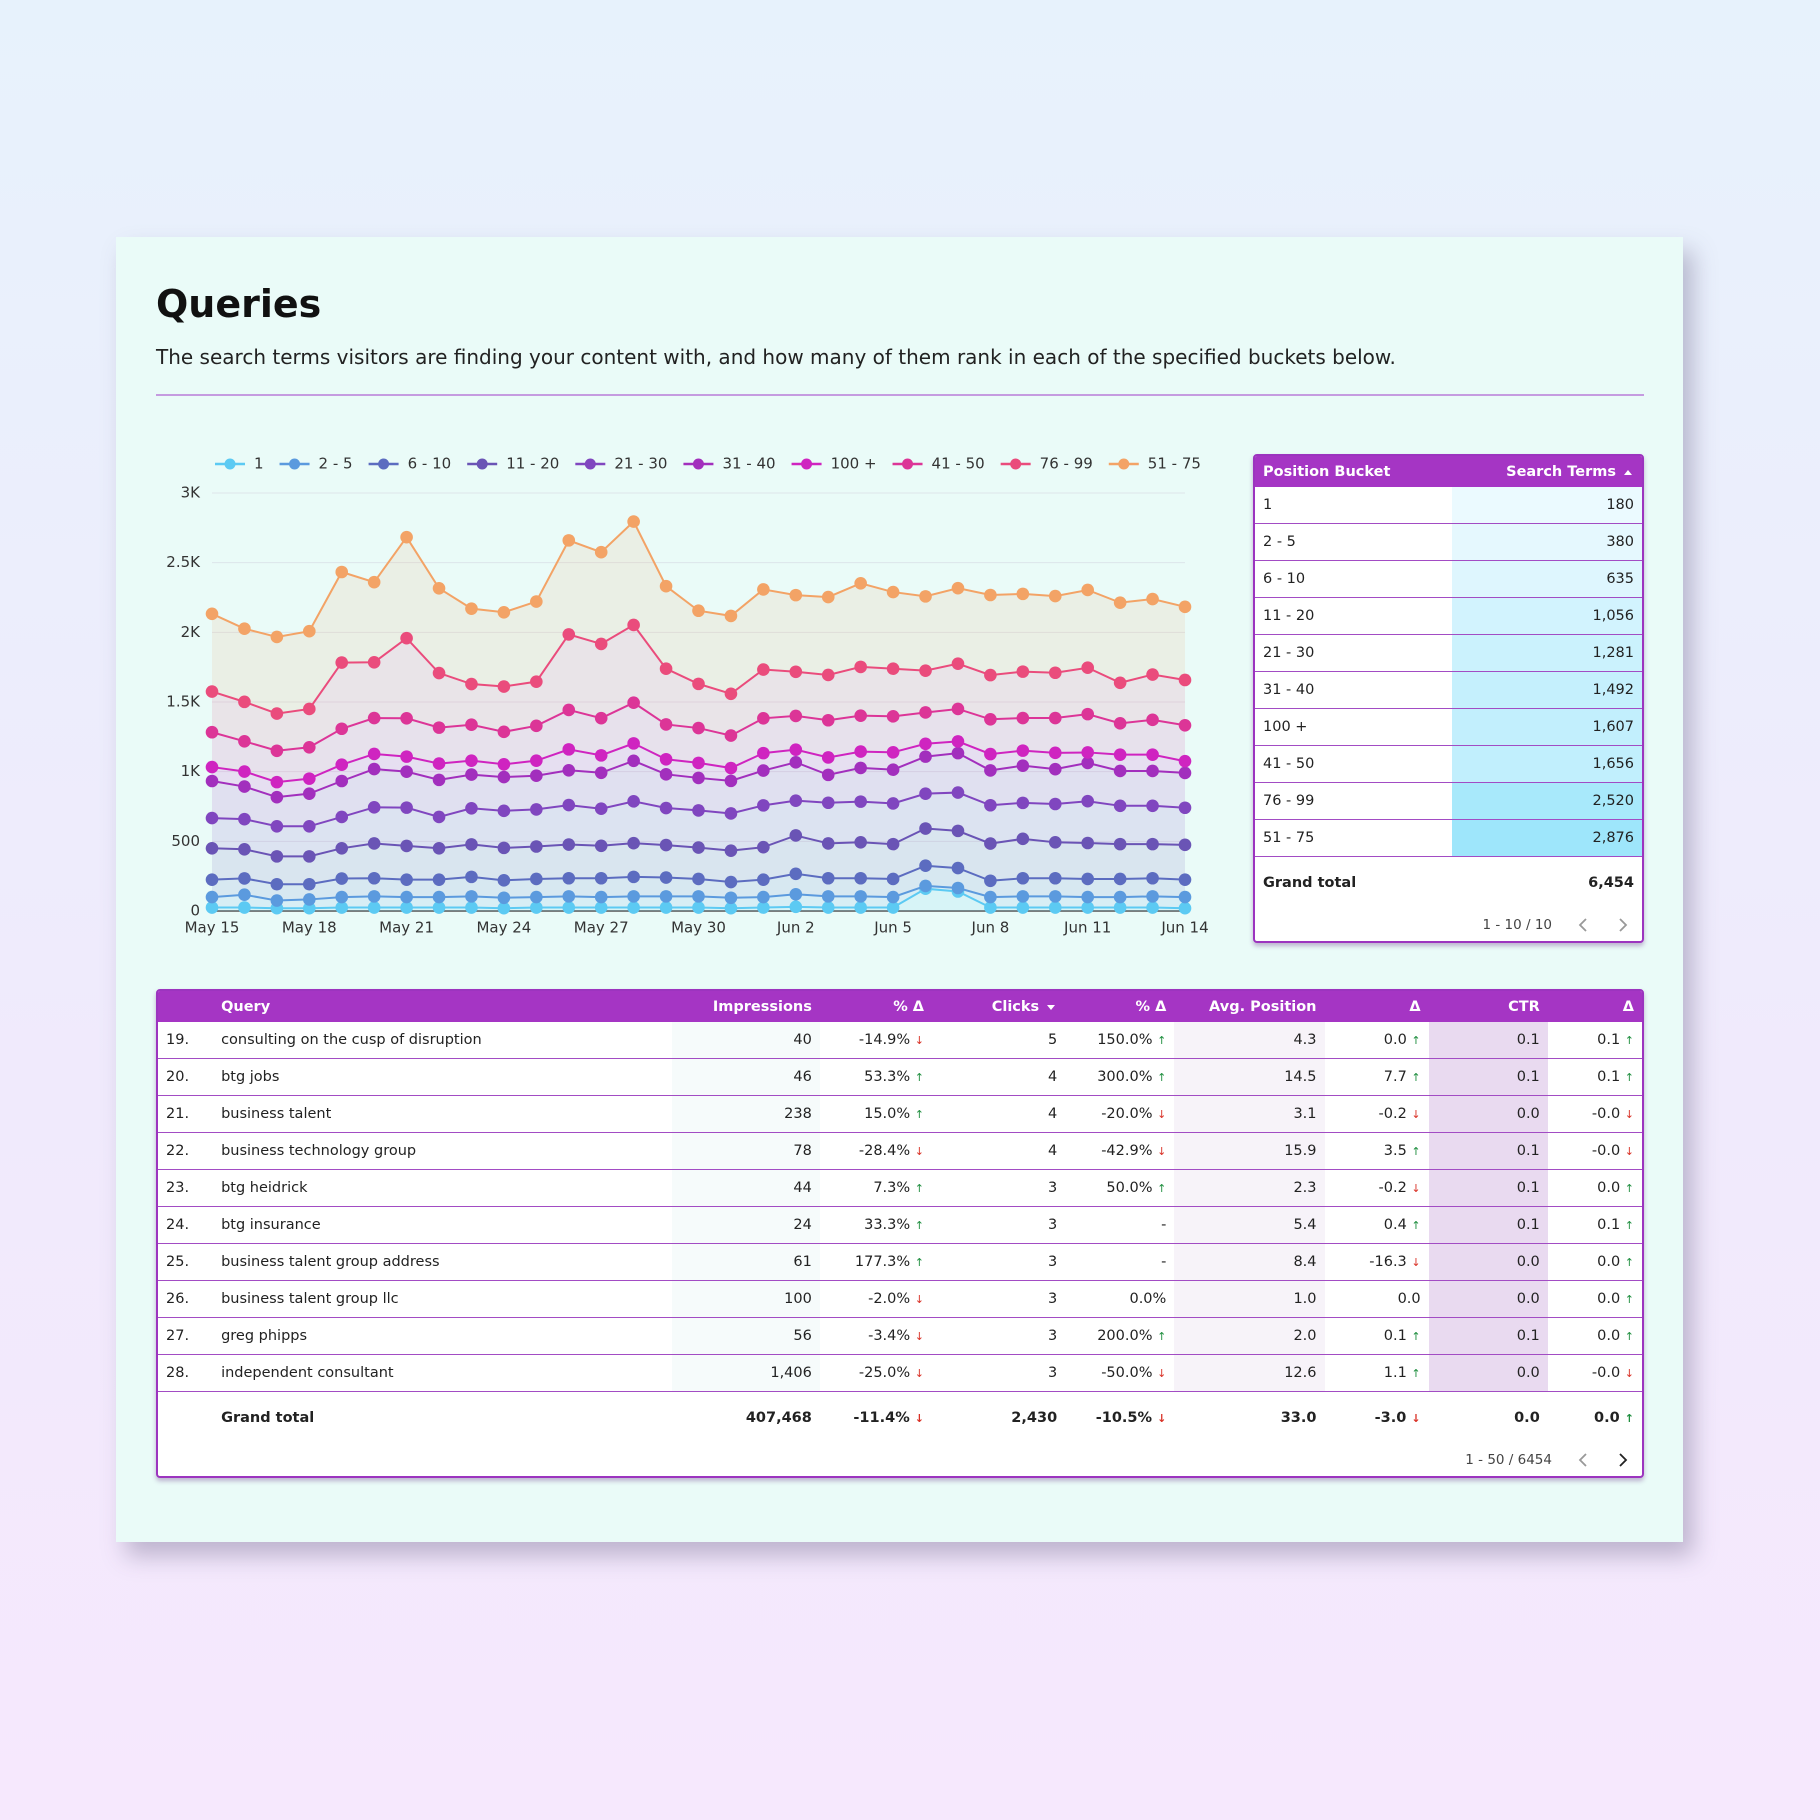 The height and width of the screenshot is (1820, 1820). Describe the element at coordinates (778, 1418) in the screenshot. I see `total-cell: 407,468` at that location.